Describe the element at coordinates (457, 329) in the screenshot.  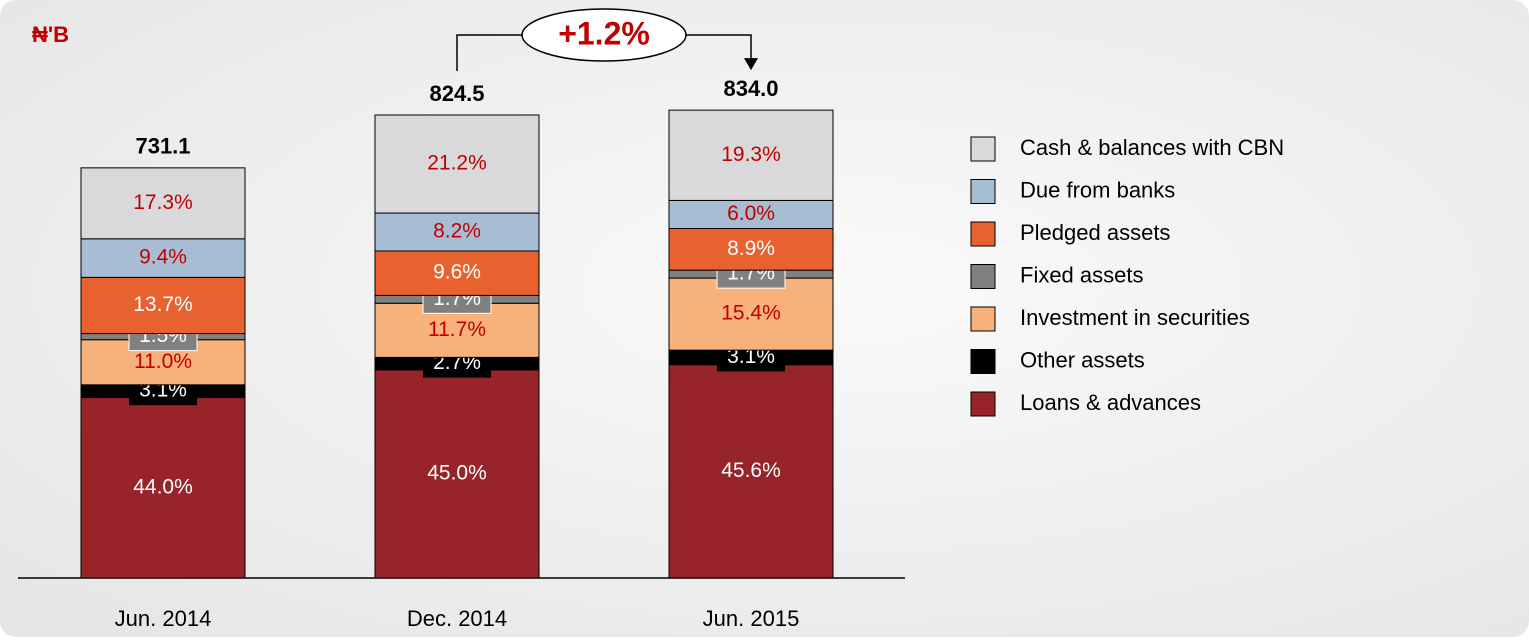
I see `value-label: 11.7%` at that location.